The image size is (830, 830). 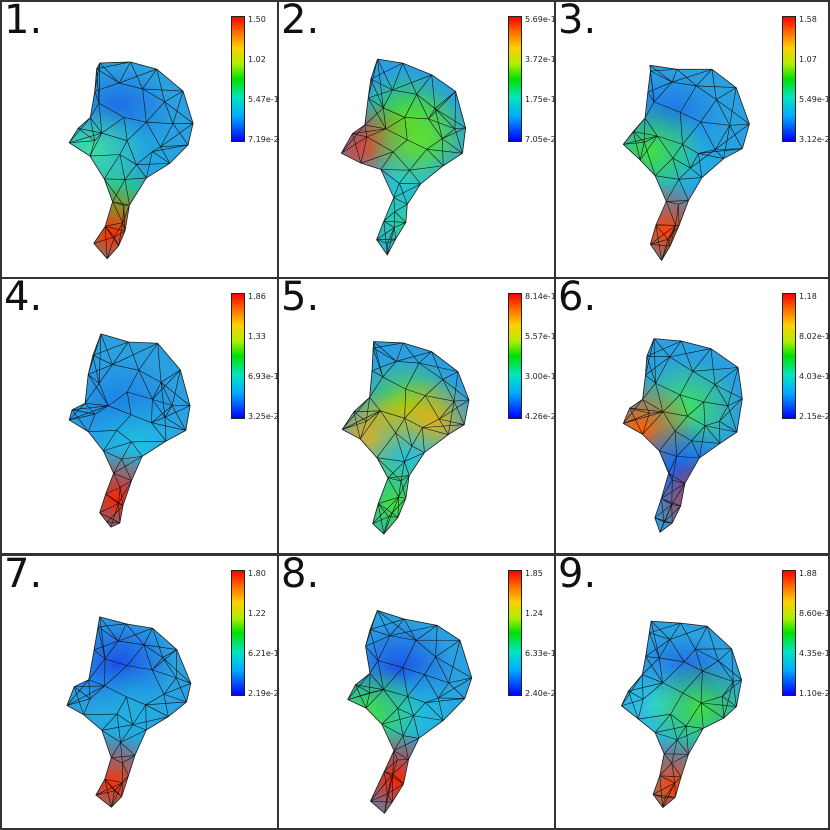 I want to click on panel-7: 7. 1.80 1.22 6.21e-1 2.19e-2, so click(x=139, y=692).